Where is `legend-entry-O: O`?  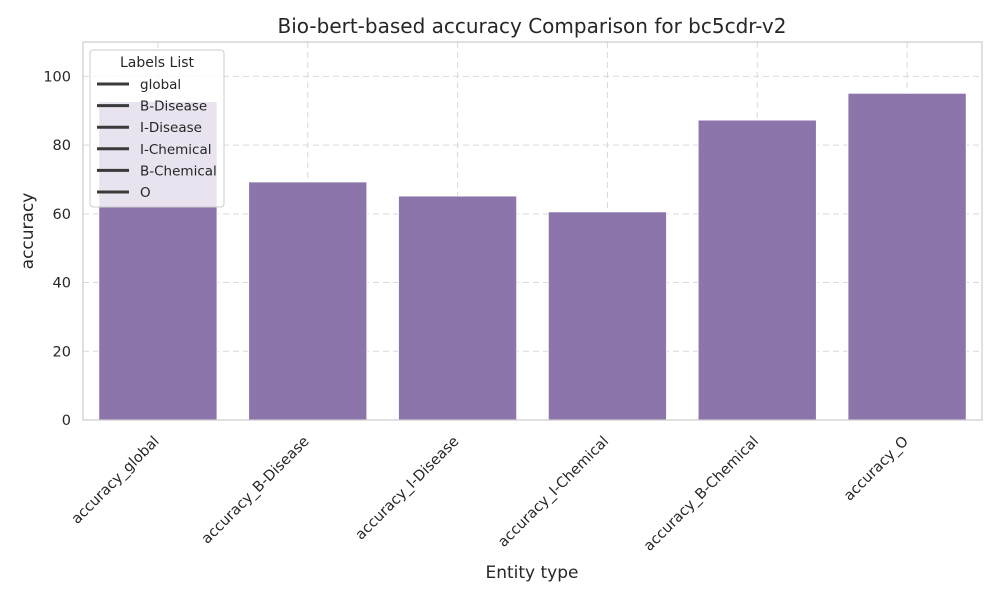
legend-entry-O: O is located at coordinates (145, 193).